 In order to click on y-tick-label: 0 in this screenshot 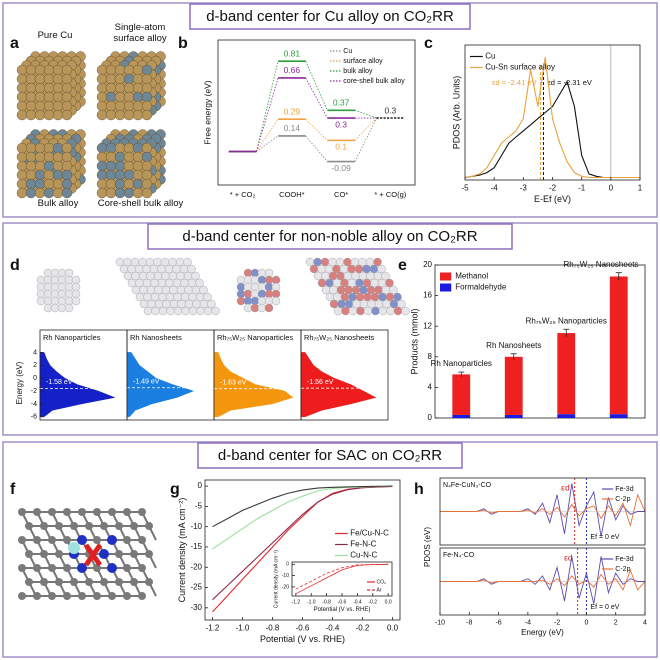, I will do `click(200, 485)`.